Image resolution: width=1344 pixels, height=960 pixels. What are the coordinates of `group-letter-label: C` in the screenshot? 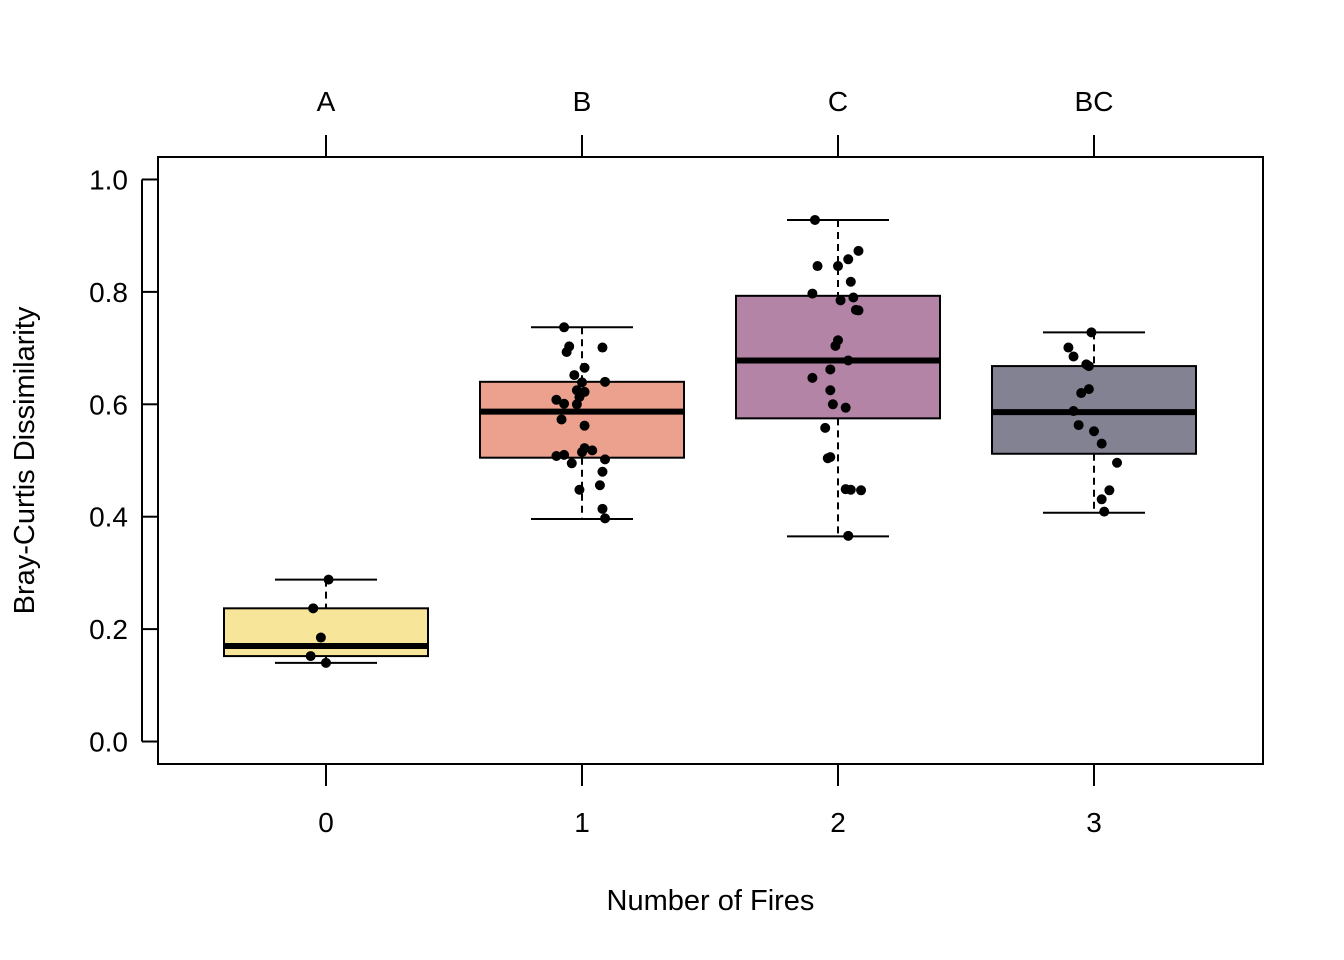 It's located at (838, 101).